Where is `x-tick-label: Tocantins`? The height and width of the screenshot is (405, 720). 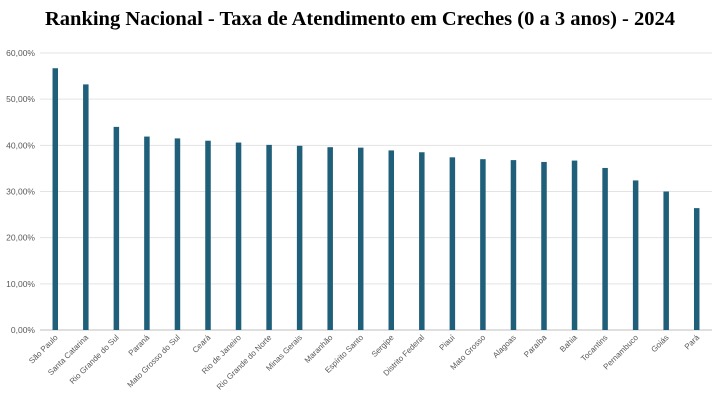
x-tick-label: Tocantins is located at coordinates (594, 348).